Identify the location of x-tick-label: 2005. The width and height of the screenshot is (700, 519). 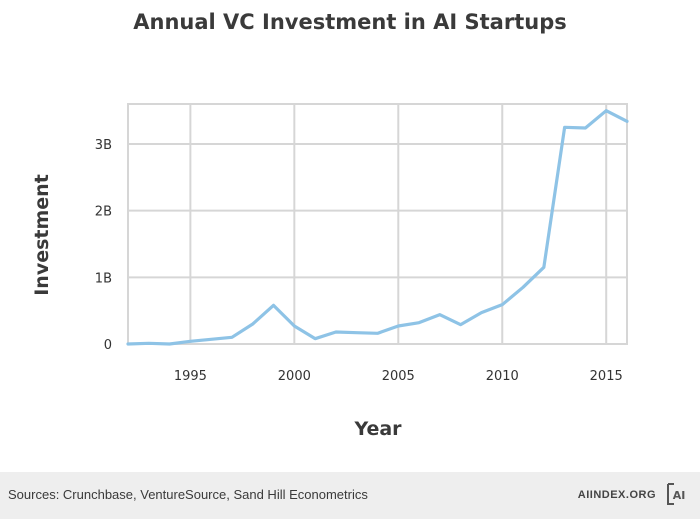
(398, 376).